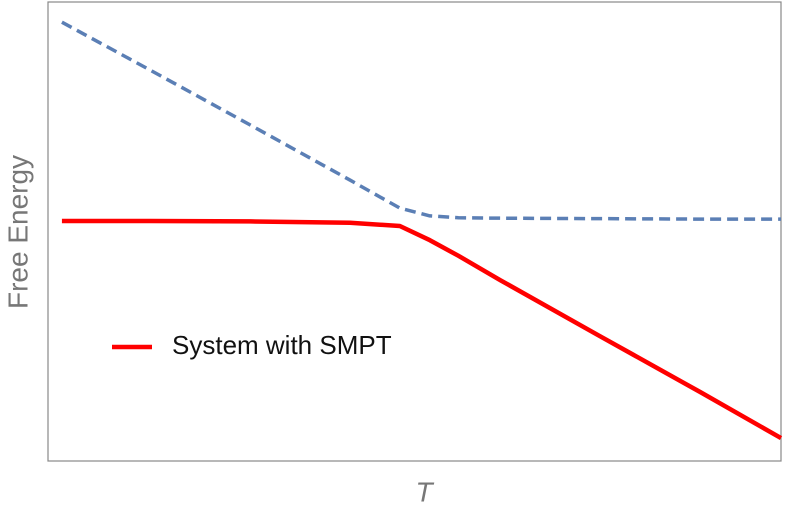 Image resolution: width=797 pixels, height=512 pixels. I want to click on x-axis-label: T, so click(424, 491).